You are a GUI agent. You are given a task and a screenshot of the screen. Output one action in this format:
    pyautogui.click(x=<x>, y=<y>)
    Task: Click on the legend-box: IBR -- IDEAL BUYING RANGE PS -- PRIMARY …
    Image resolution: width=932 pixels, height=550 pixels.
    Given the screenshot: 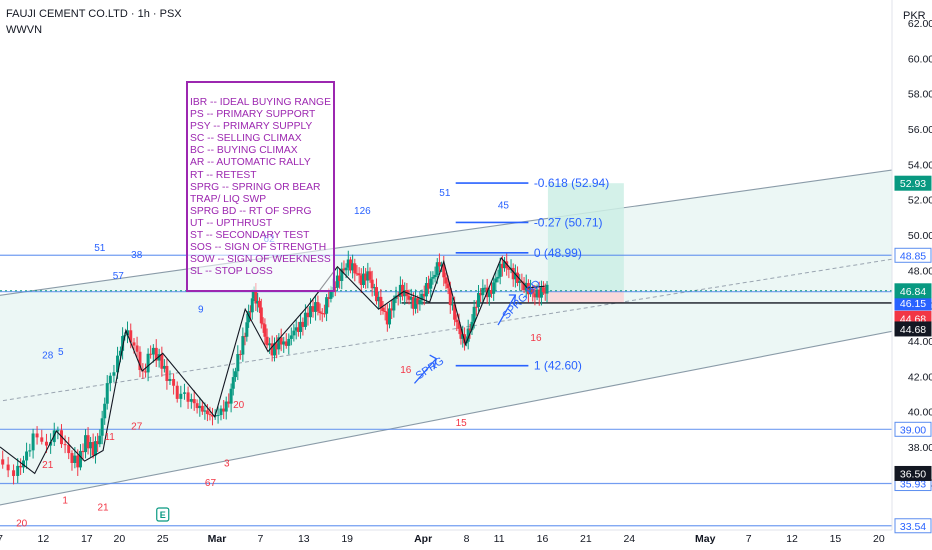 What is the action you would take?
    pyautogui.click(x=260, y=186)
    